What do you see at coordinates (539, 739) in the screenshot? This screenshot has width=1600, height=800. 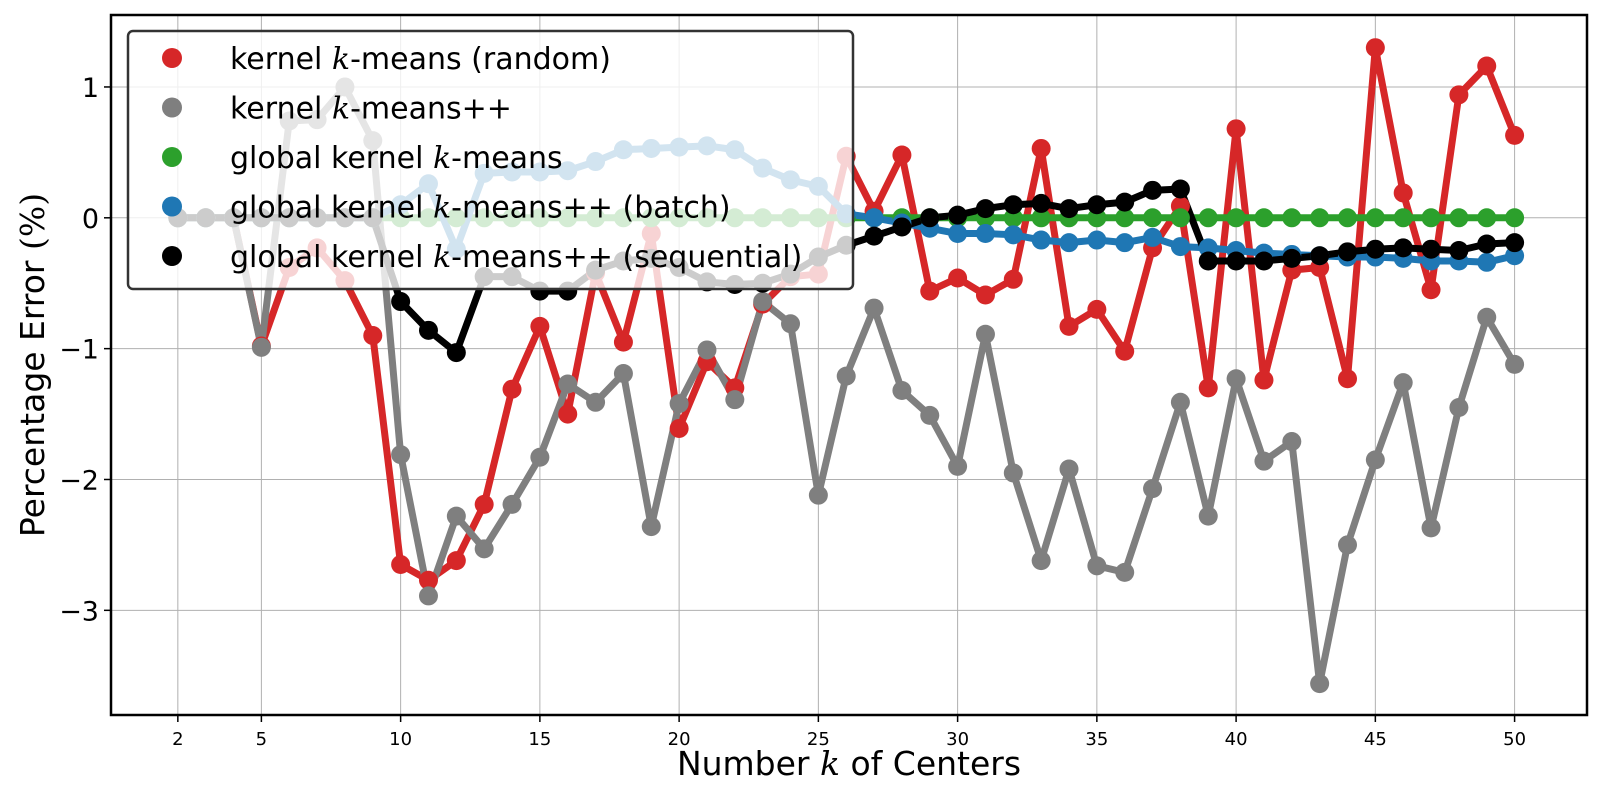 I see `x-tick-label: 15` at bounding box center [539, 739].